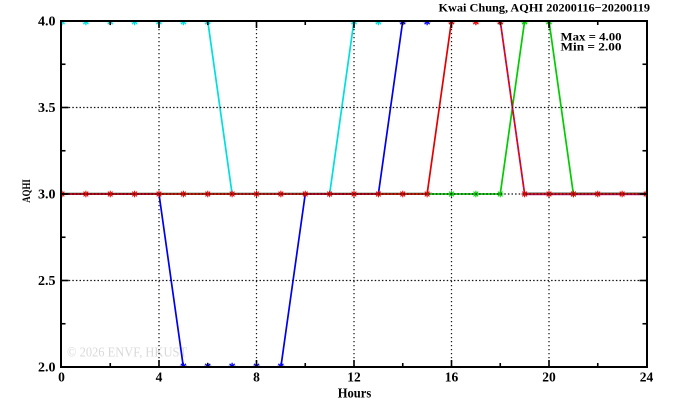  Describe the element at coordinates (47, 22) in the screenshot. I see `svg-text: 4.0` at that location.